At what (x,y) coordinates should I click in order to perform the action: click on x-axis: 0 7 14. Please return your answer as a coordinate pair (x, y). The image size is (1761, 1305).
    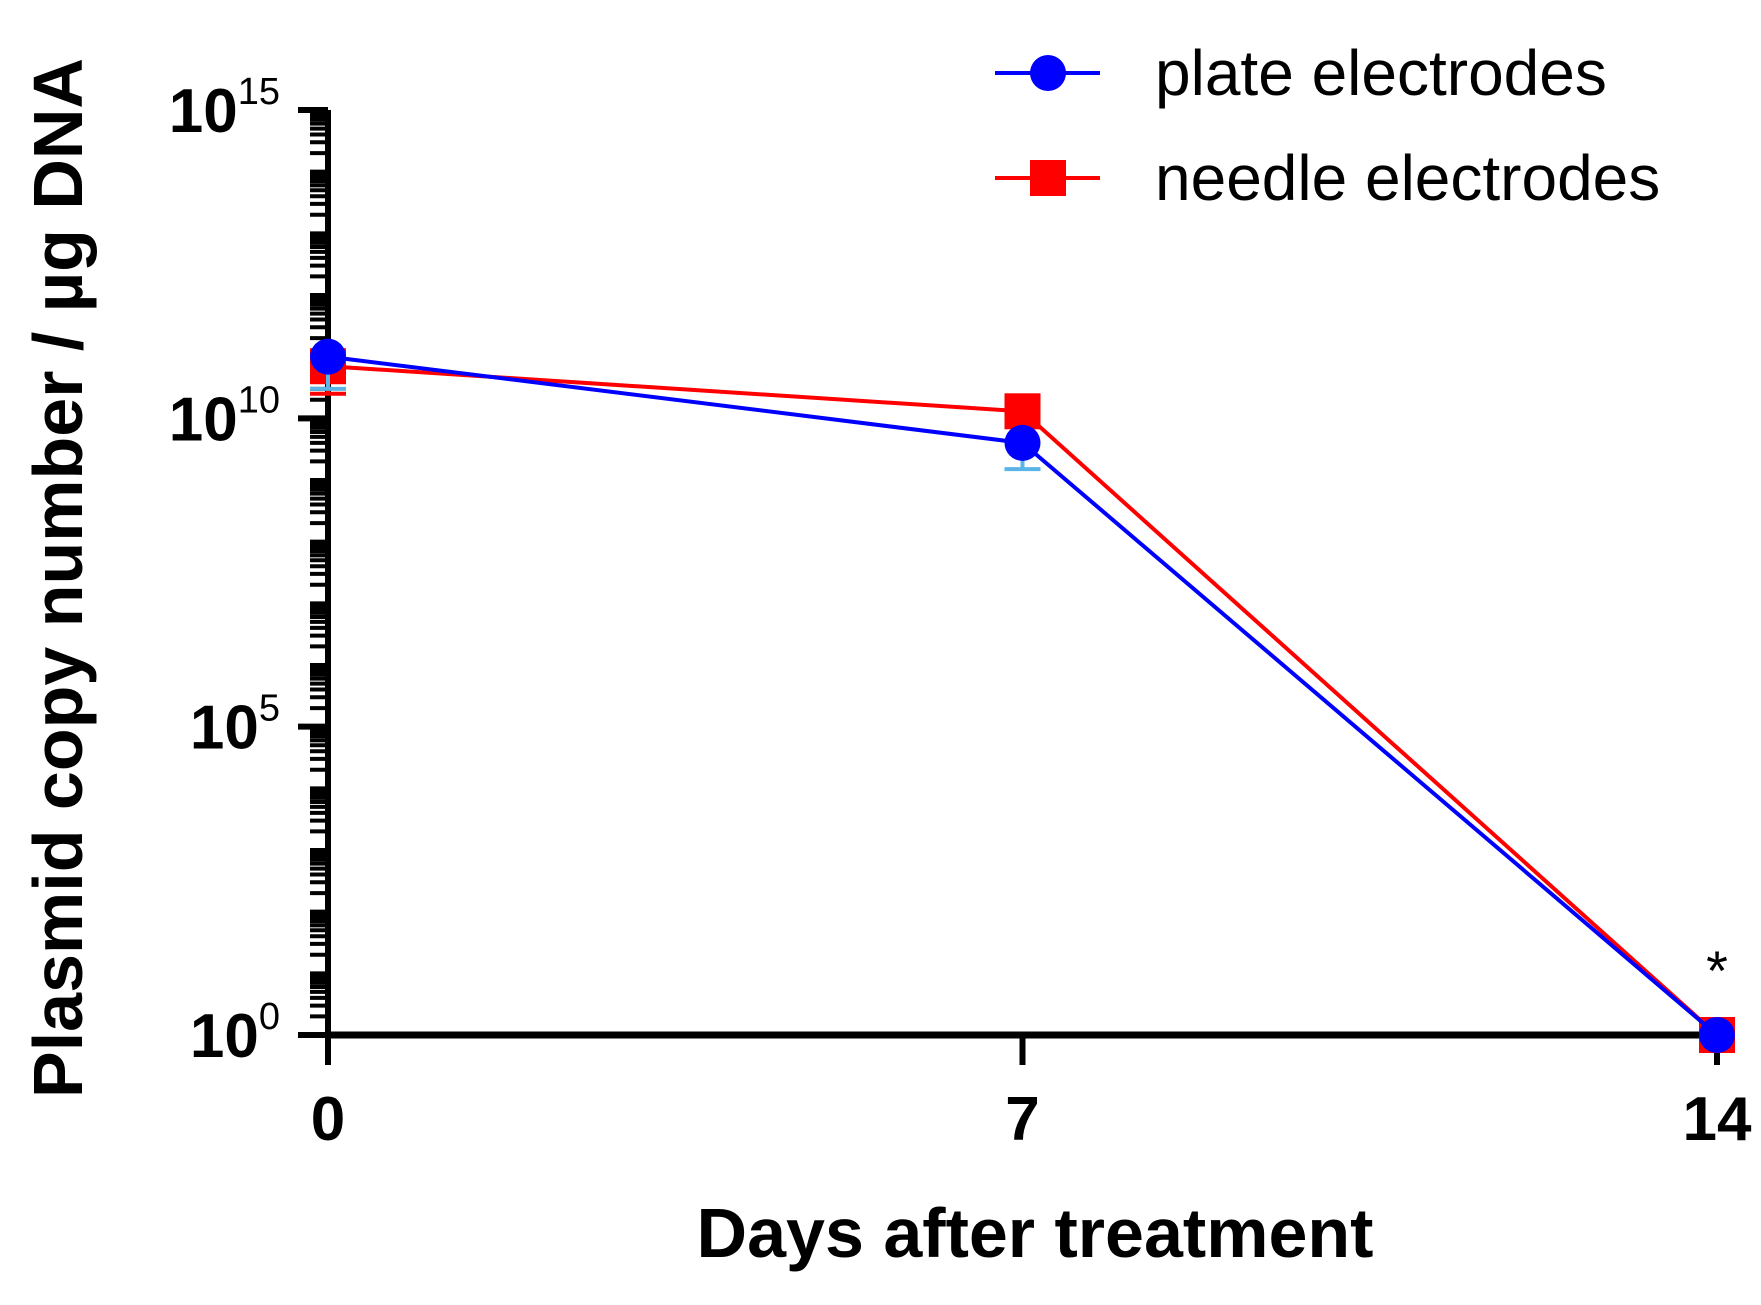
    Looking at the image, I should click on (1031, 1092).